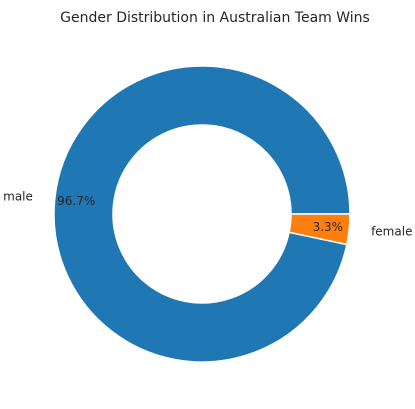 The image size is (415, 409). What do you see at coordinates (76, 201) in the screenshot?
I see `pct-label-male: 96.7%` at bounding box center [76, 201].